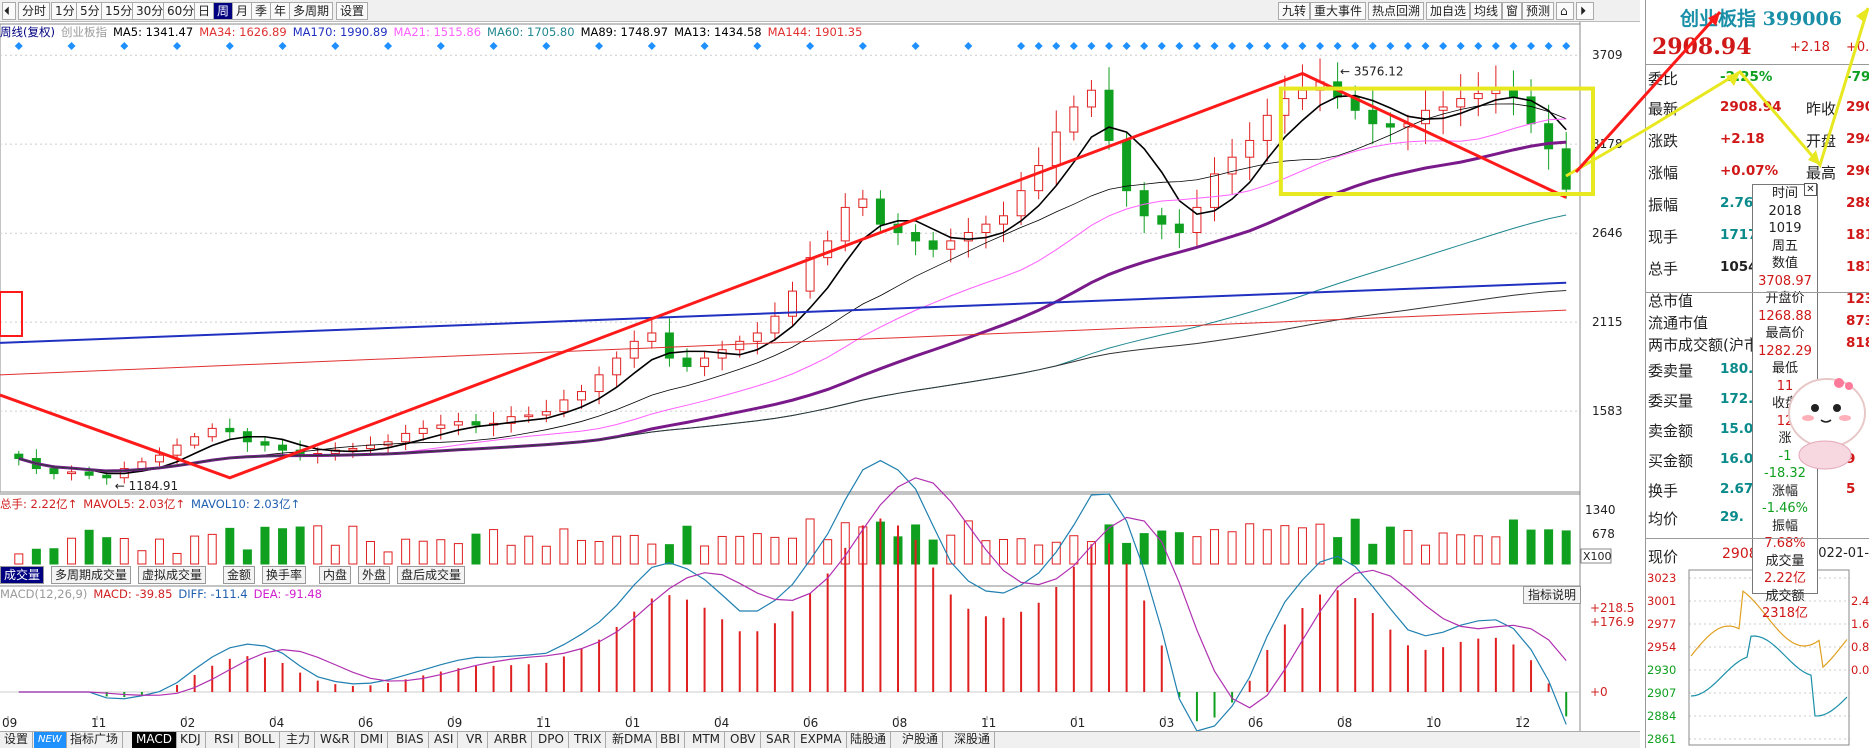  I want to click on indicator-tab: OBV, so click(743, 740).